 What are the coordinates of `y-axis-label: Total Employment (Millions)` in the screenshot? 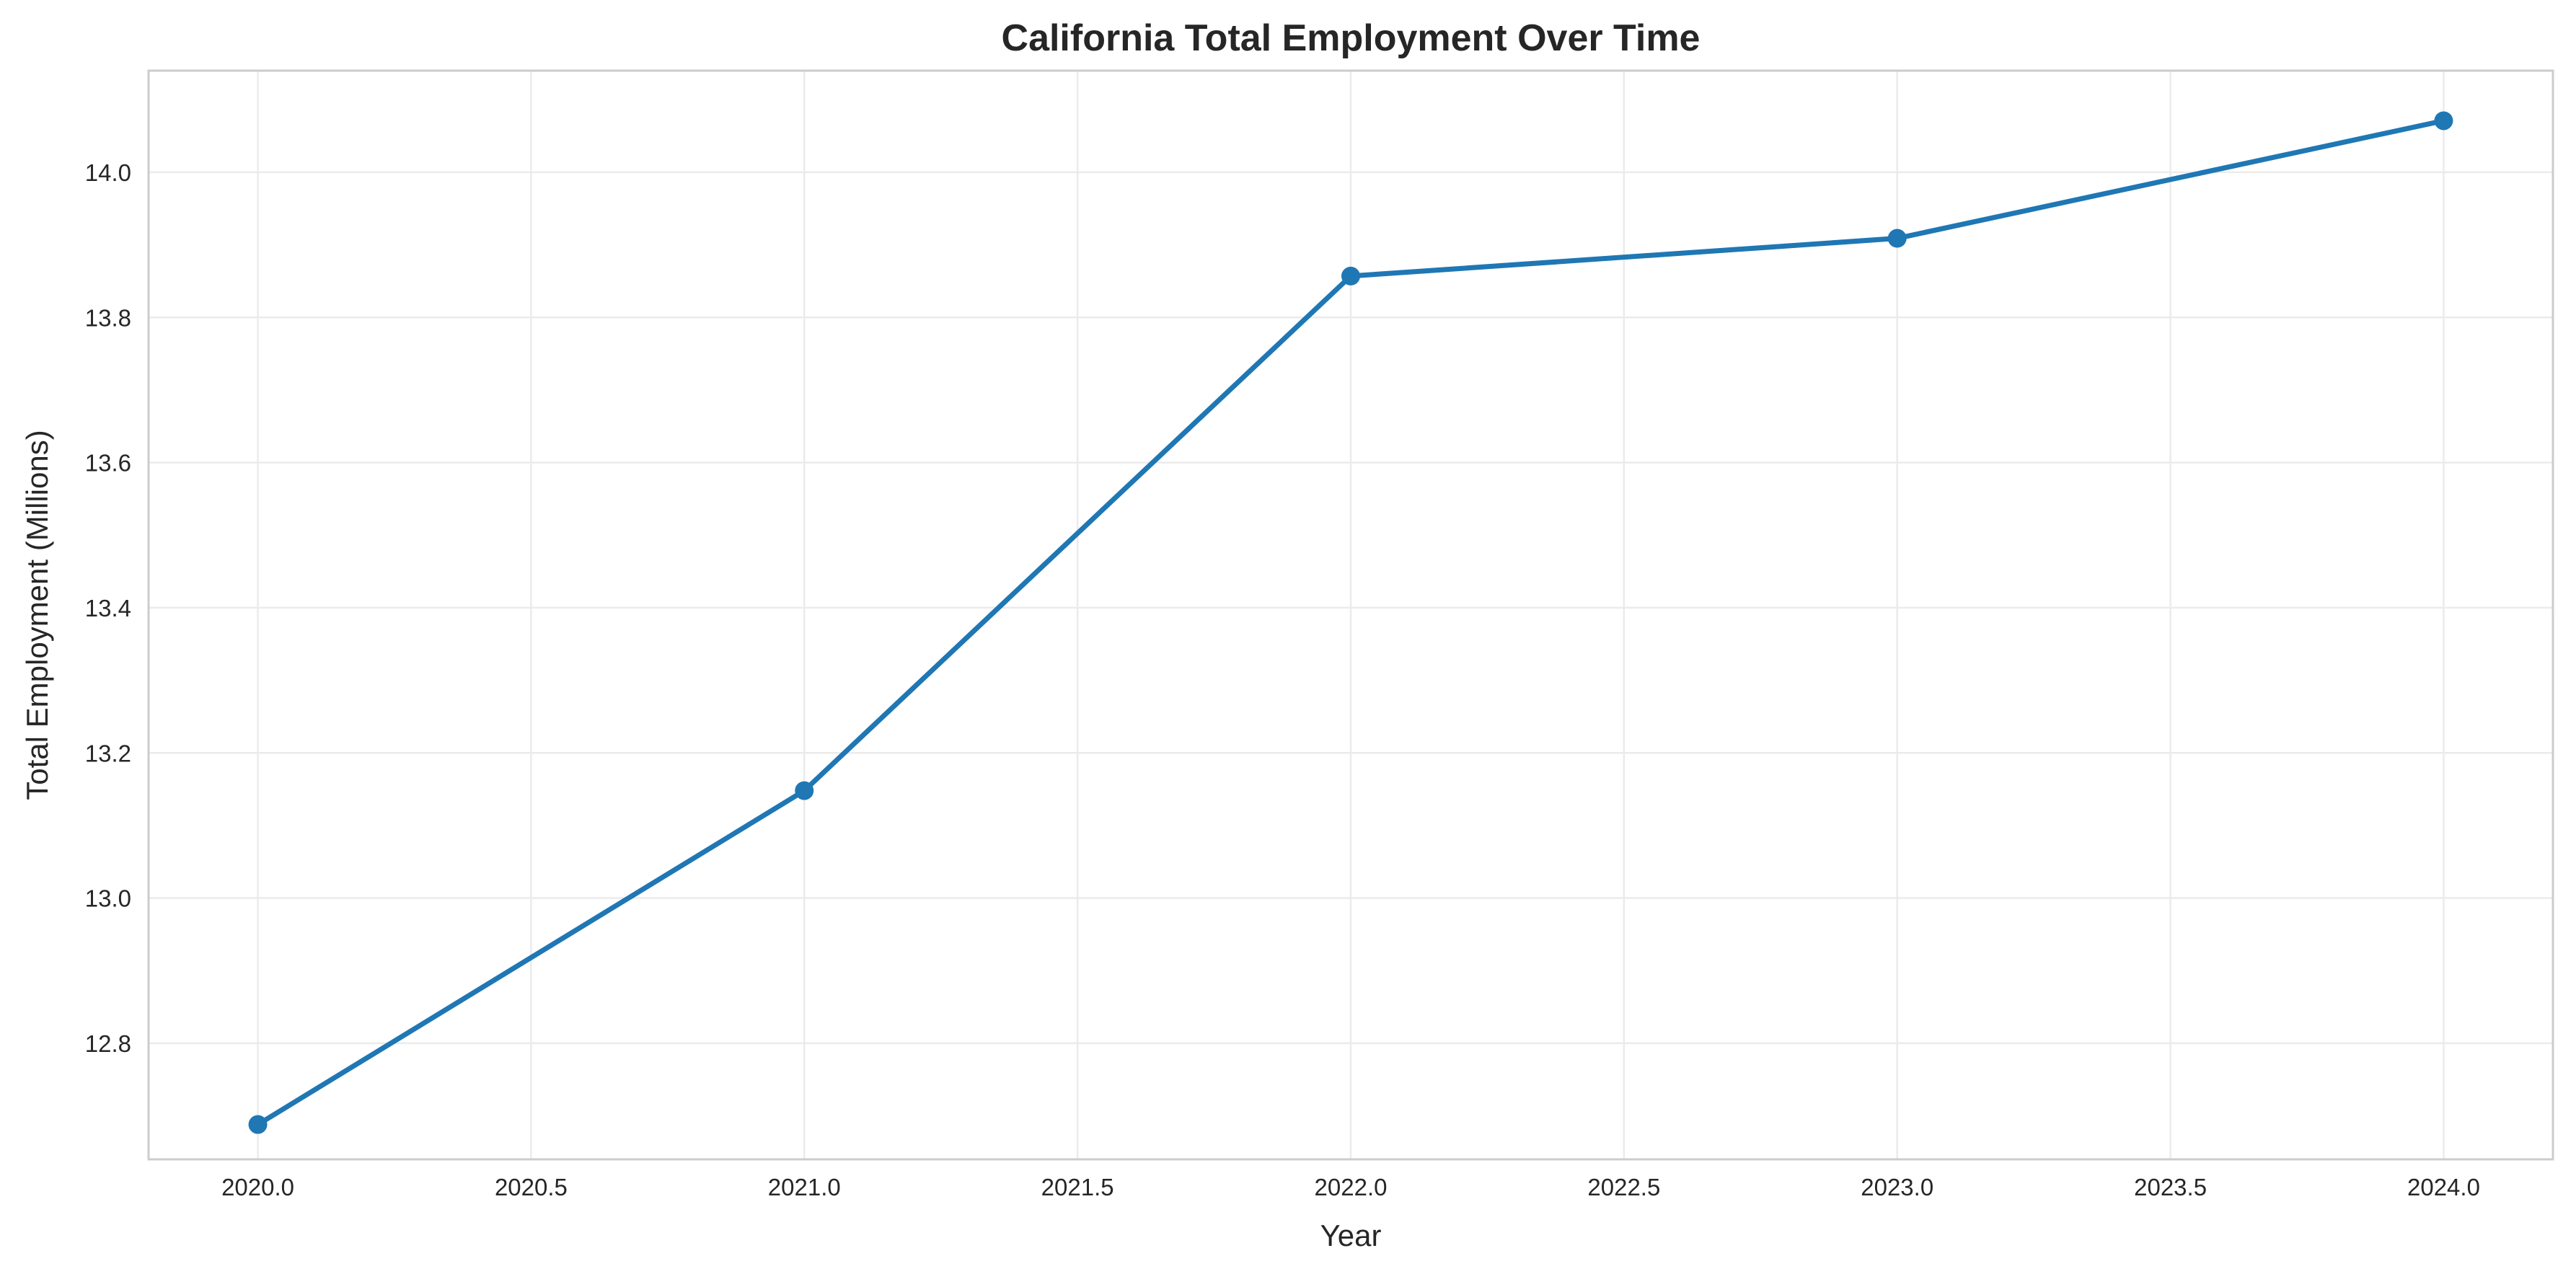 It's located at (37, 615).